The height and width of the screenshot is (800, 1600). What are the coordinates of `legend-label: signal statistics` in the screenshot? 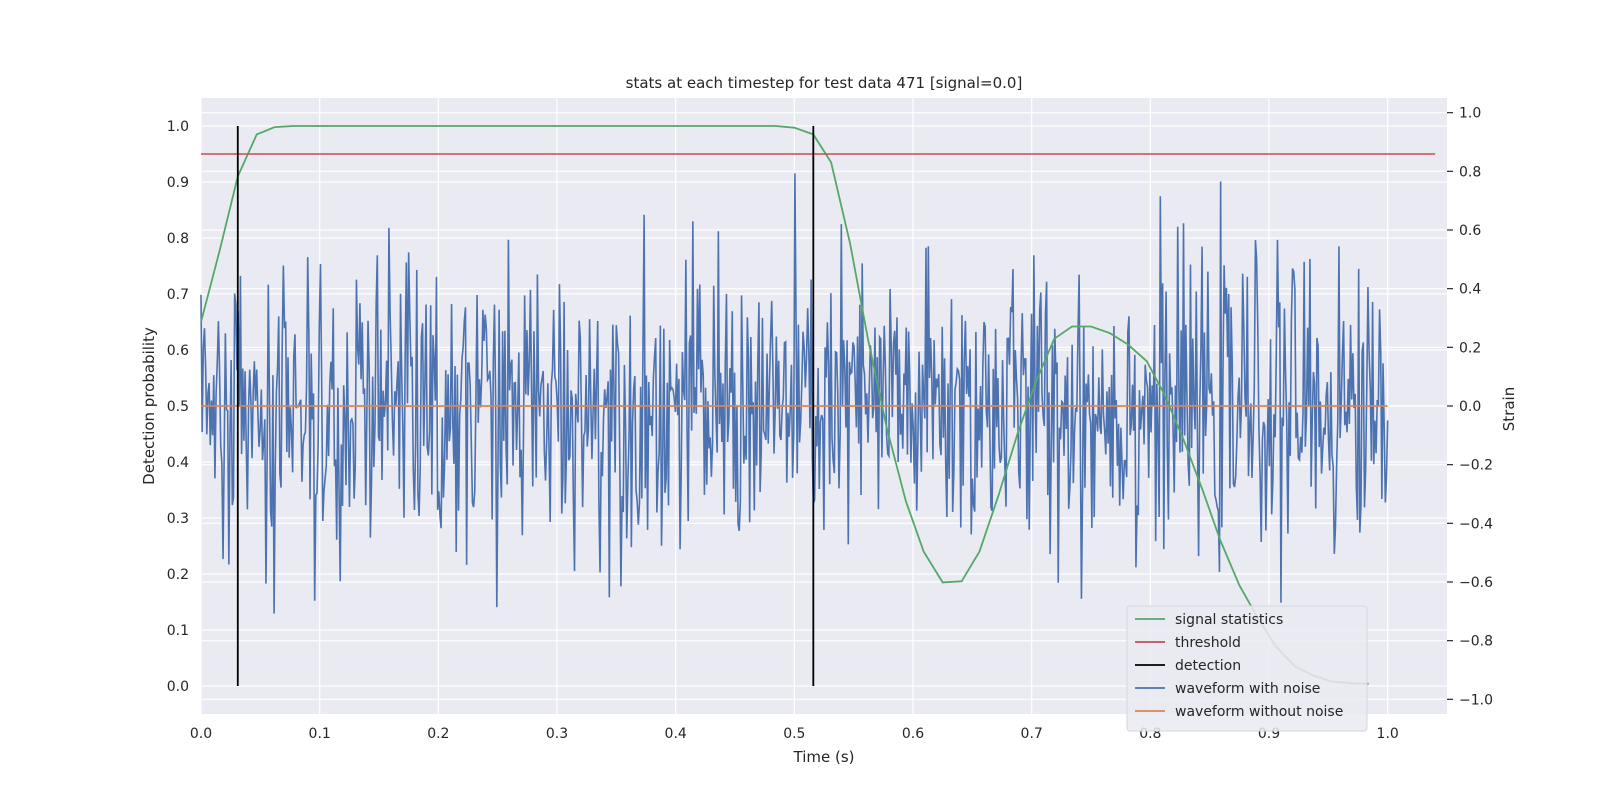 It's located at (1229, 620).